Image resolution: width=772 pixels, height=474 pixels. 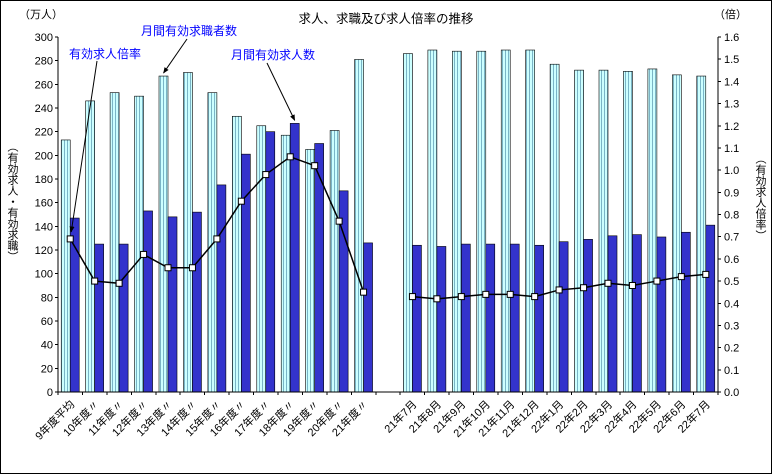 I want to click on svg-text: 60, so click(x=47, y=322).